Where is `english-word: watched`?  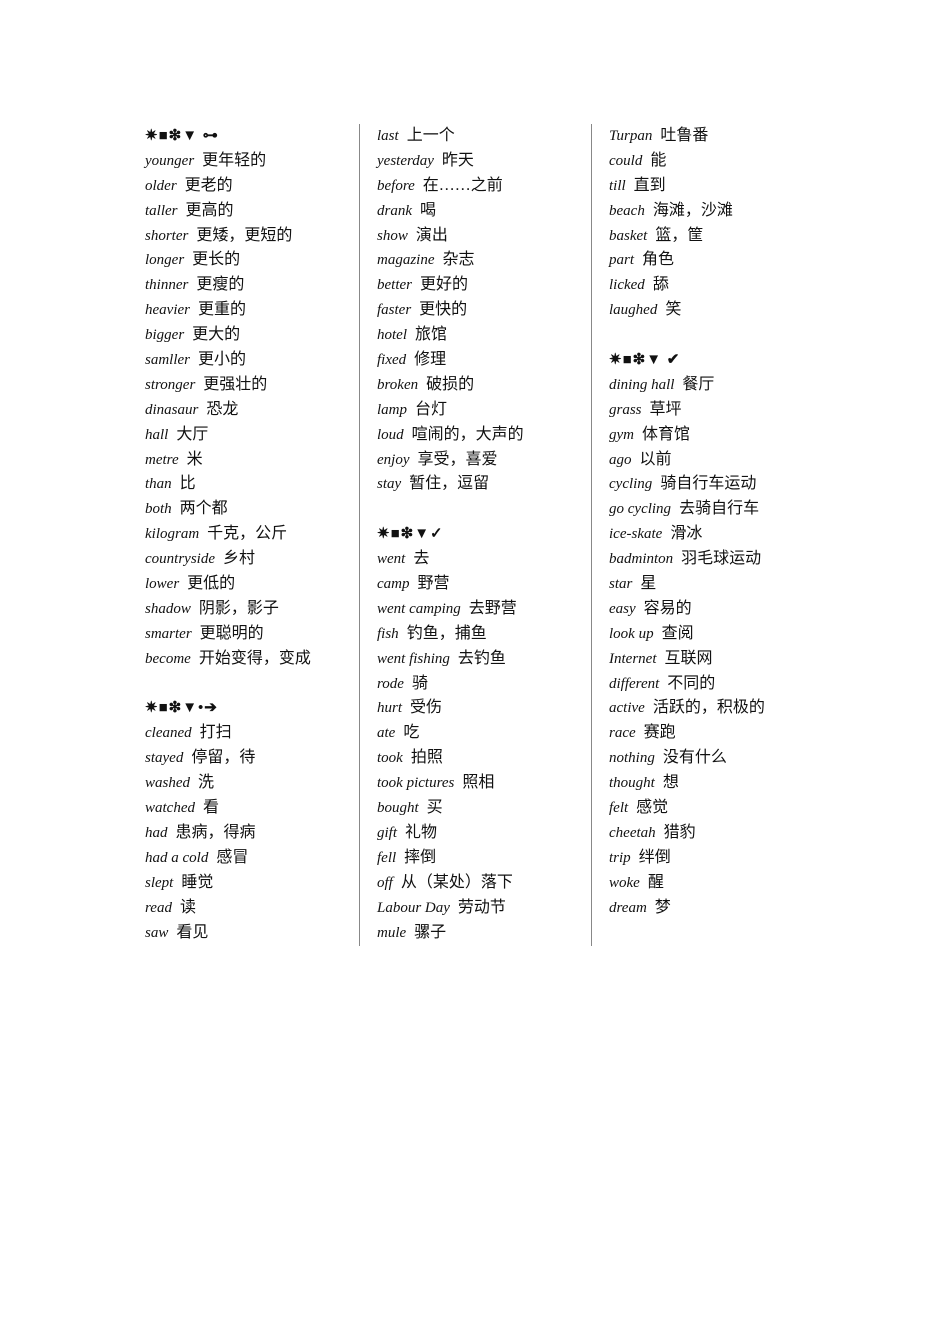
english-word: watched is located at coordinates (170, 808).